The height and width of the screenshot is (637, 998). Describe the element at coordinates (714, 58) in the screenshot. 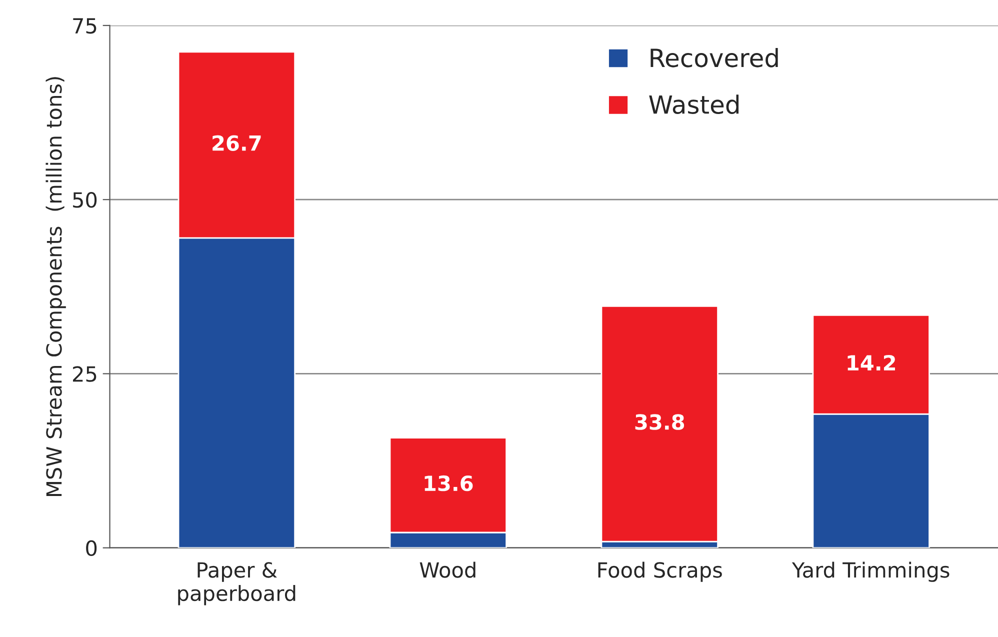

I see `legend-label: Recovered` at that location.